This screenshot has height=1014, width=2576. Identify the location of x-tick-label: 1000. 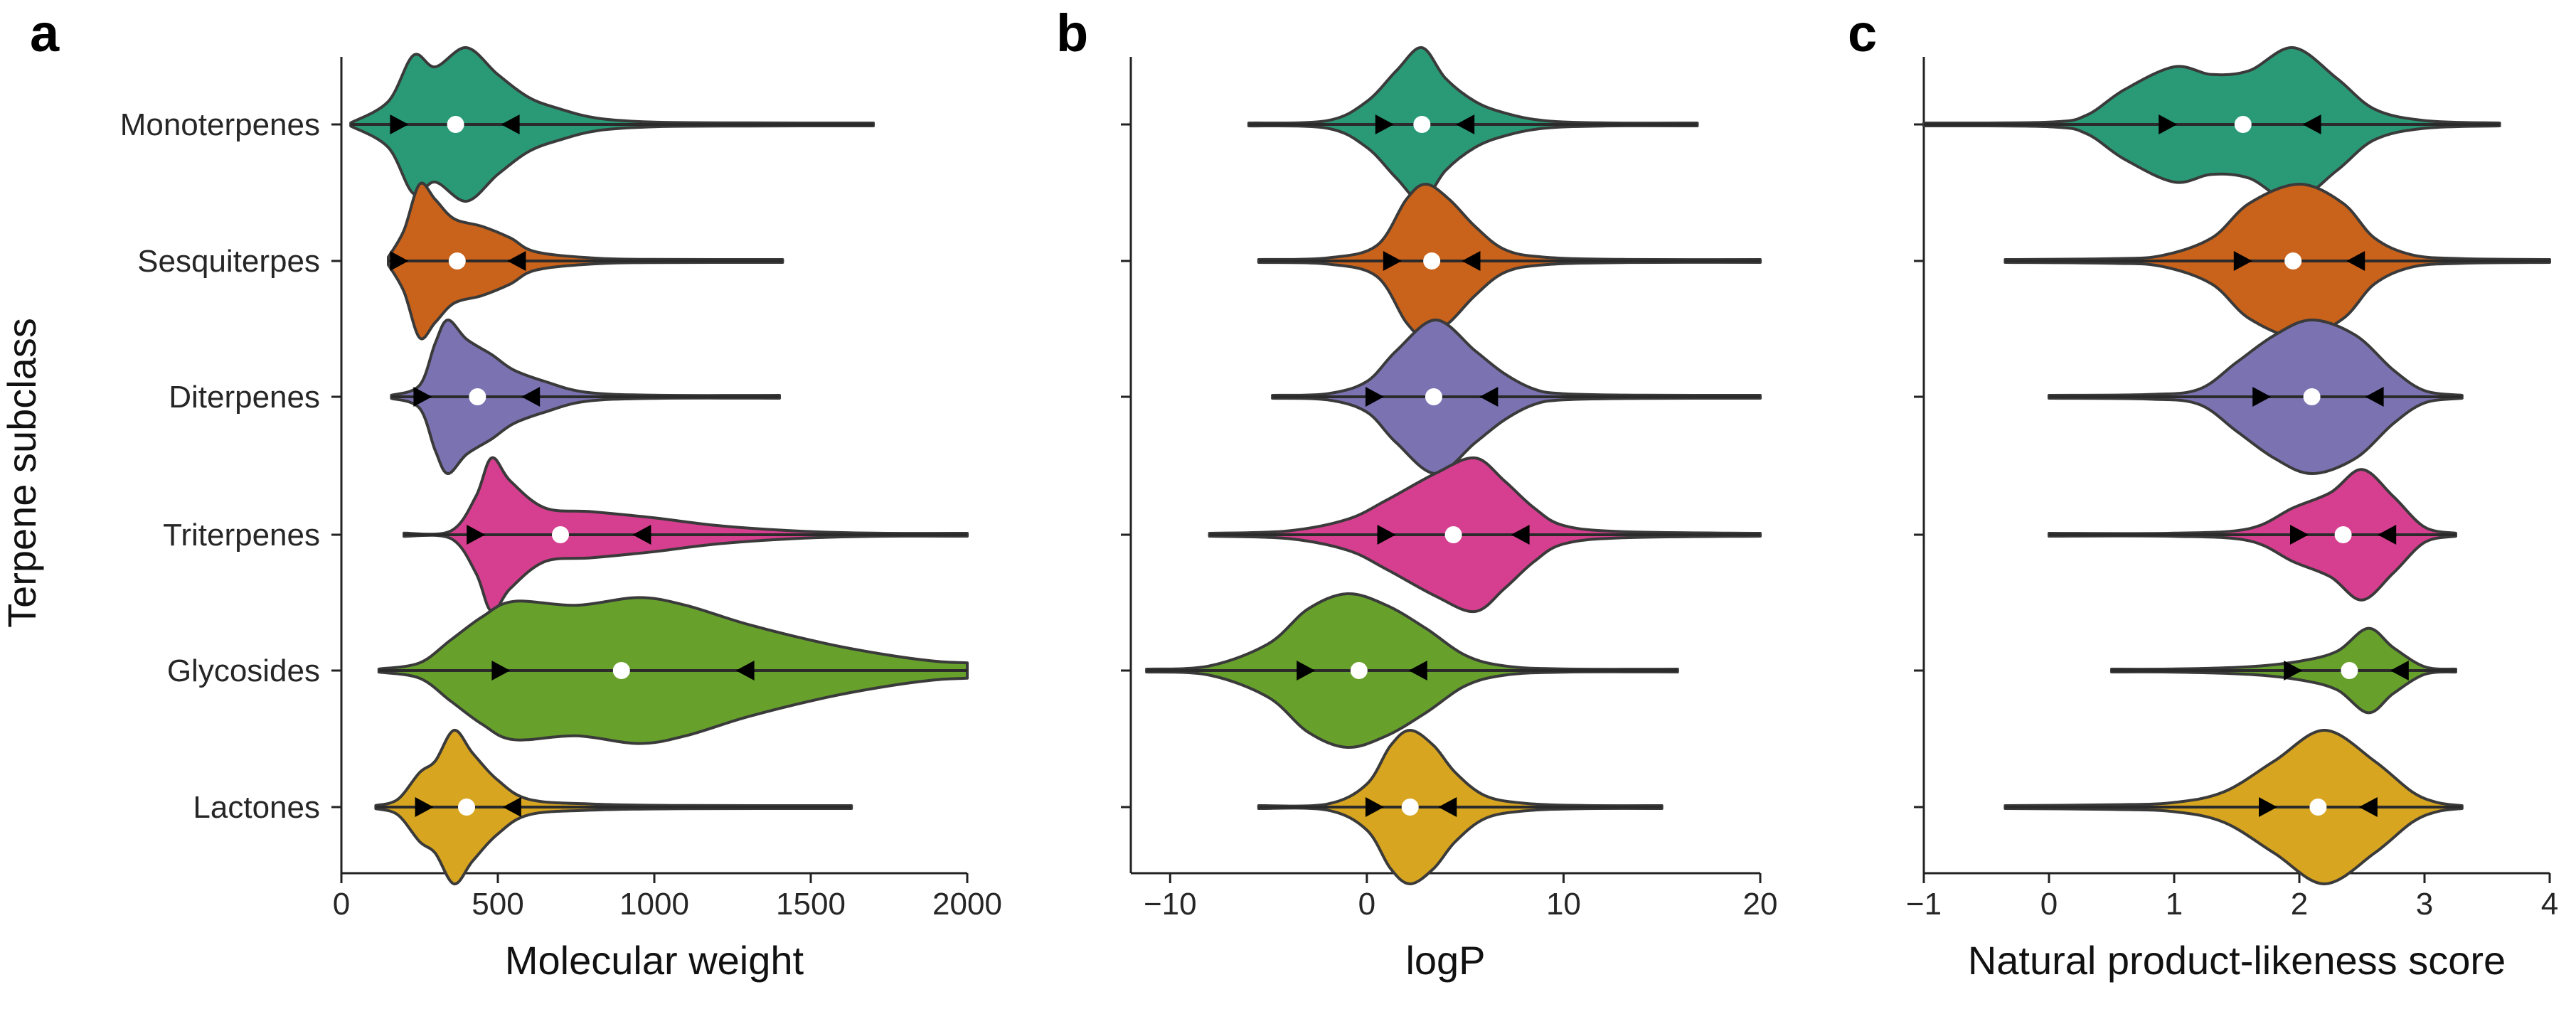
(654, 904).